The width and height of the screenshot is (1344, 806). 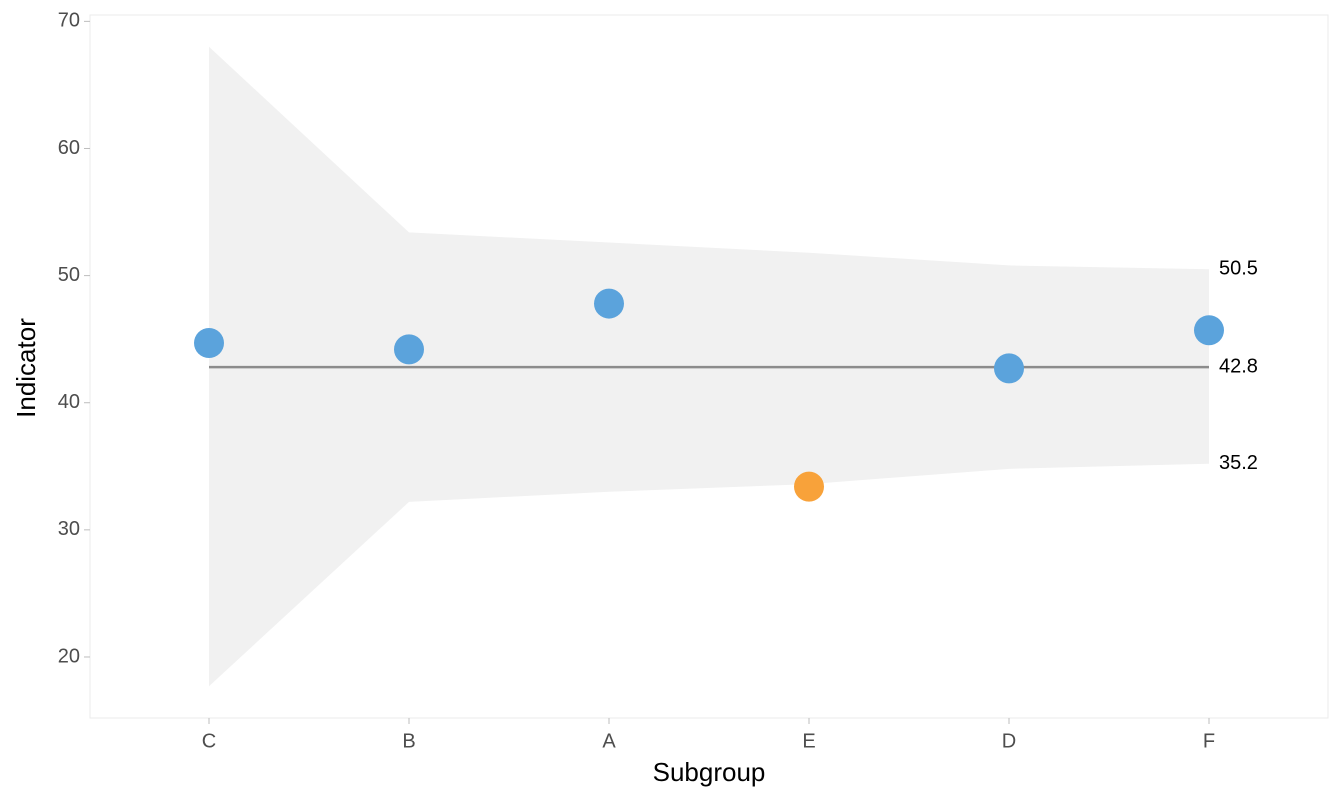 What do you see at coordinates (1209, 741) in the screenshot?
I see `x-tick-label: F` at bounding box center [1209, 741].